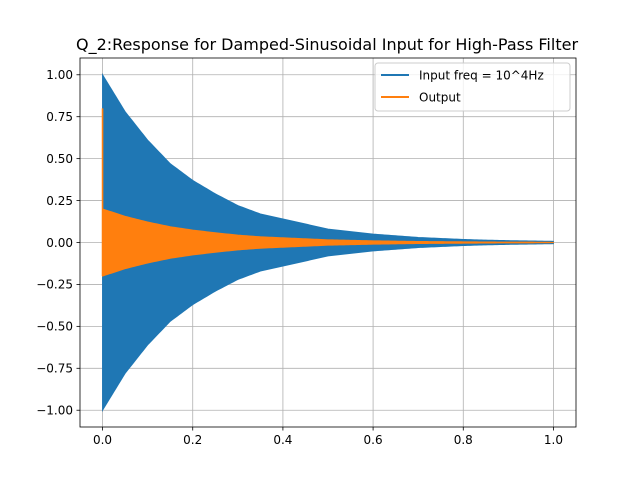 This screenshot has height=480, width=640. What do you see at coordinates (59, 117) in the screenshot?
I see `y-tick-label: 0.75` at bounding box center [59, 117].